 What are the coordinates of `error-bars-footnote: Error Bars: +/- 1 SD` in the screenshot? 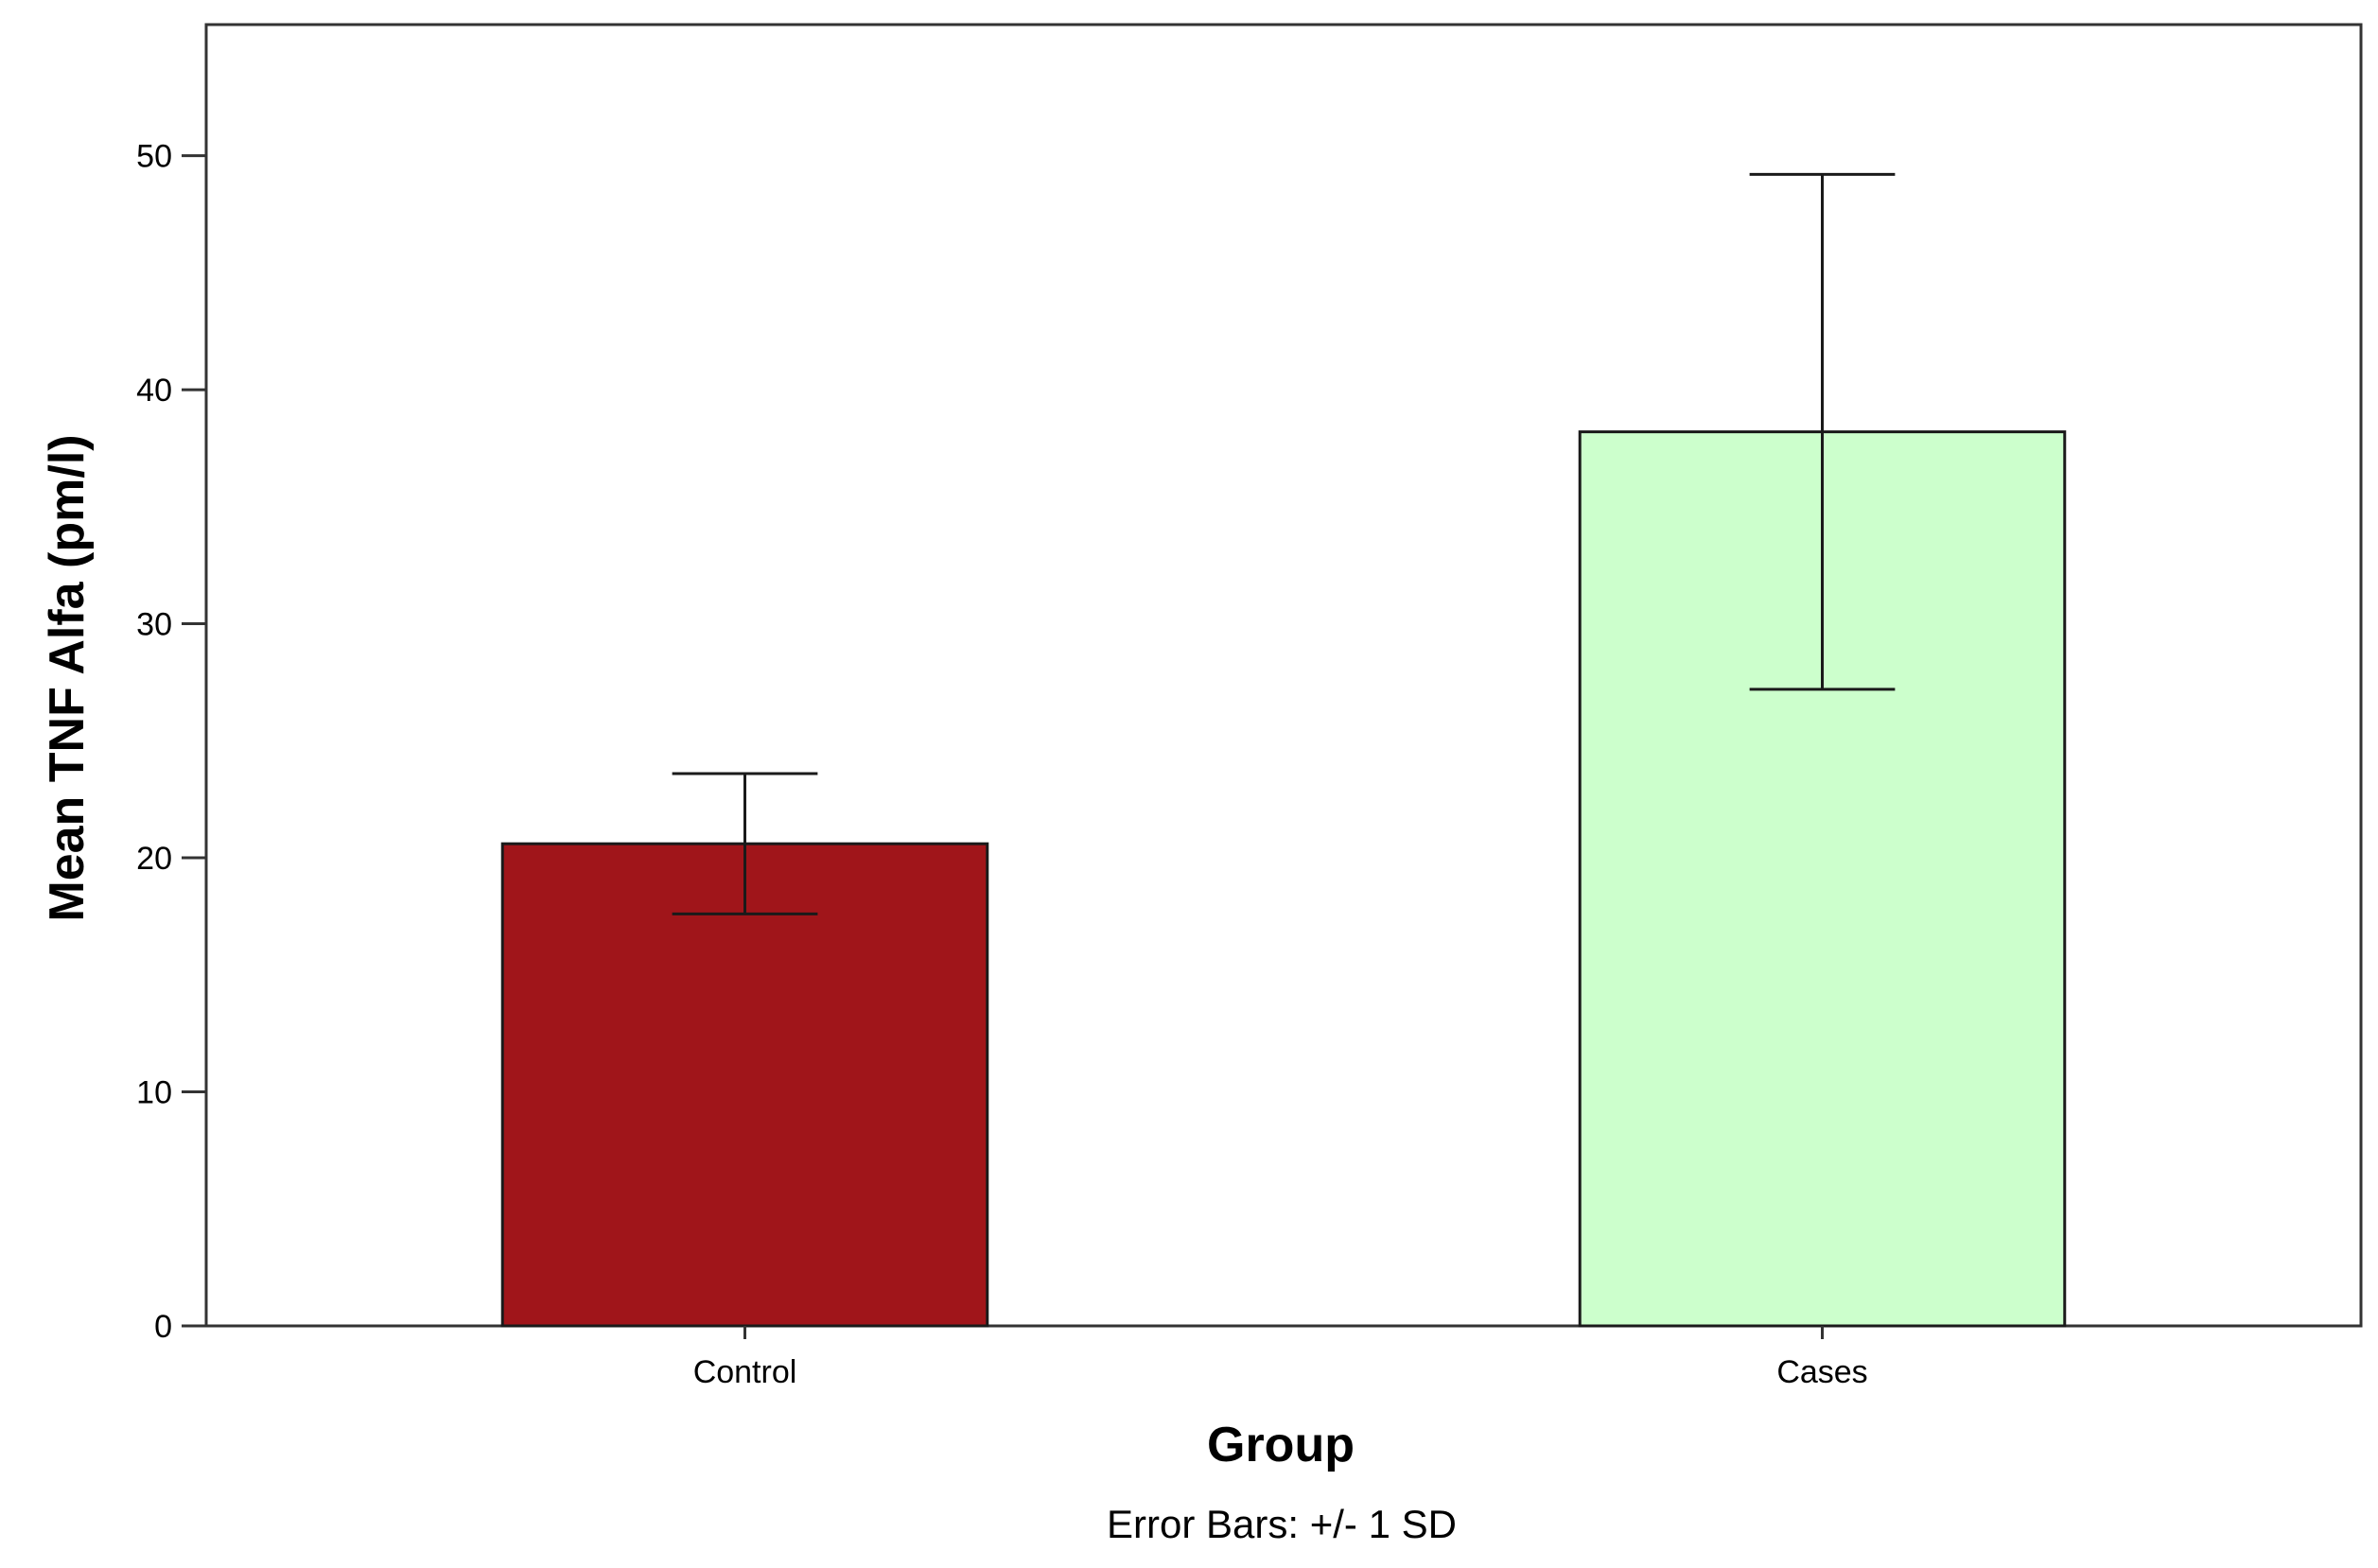 It's located at (1282, 1524).